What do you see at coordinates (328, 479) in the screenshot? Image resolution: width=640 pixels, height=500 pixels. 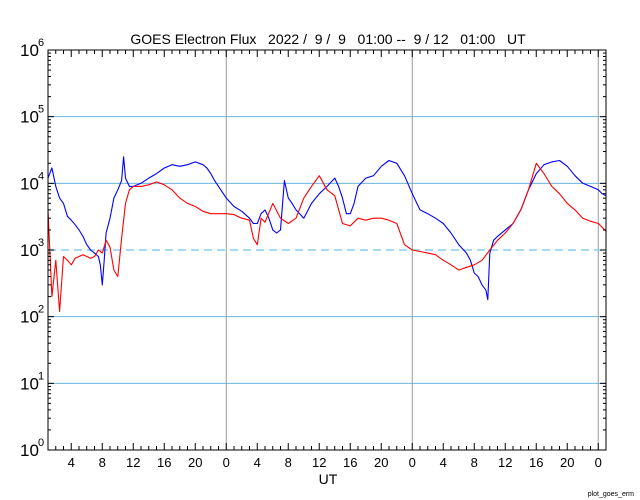 I see `x-axis-label: UT` at bounding box center [328, 479].